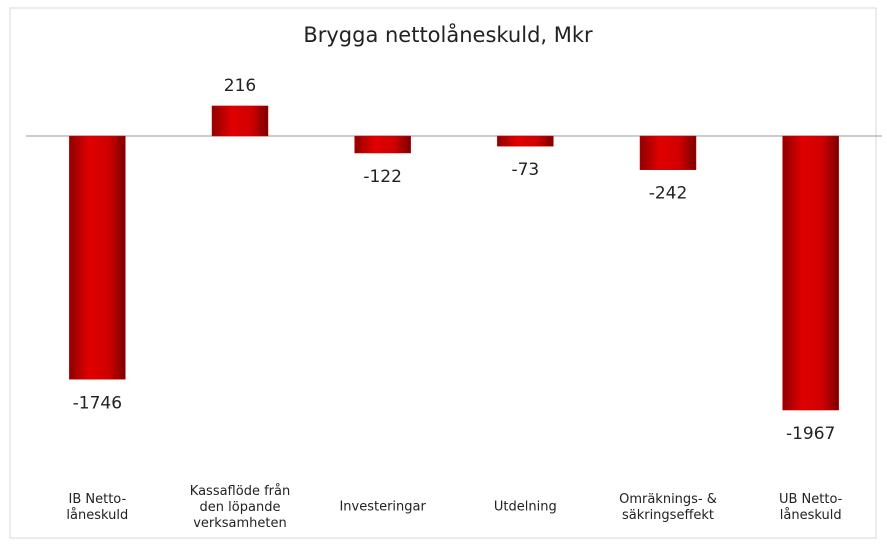  Describe the element at coordinates (448, 34) in the screenshot. I see `chart-title: Brygga nettolåneskuld, Mkr` at that location.